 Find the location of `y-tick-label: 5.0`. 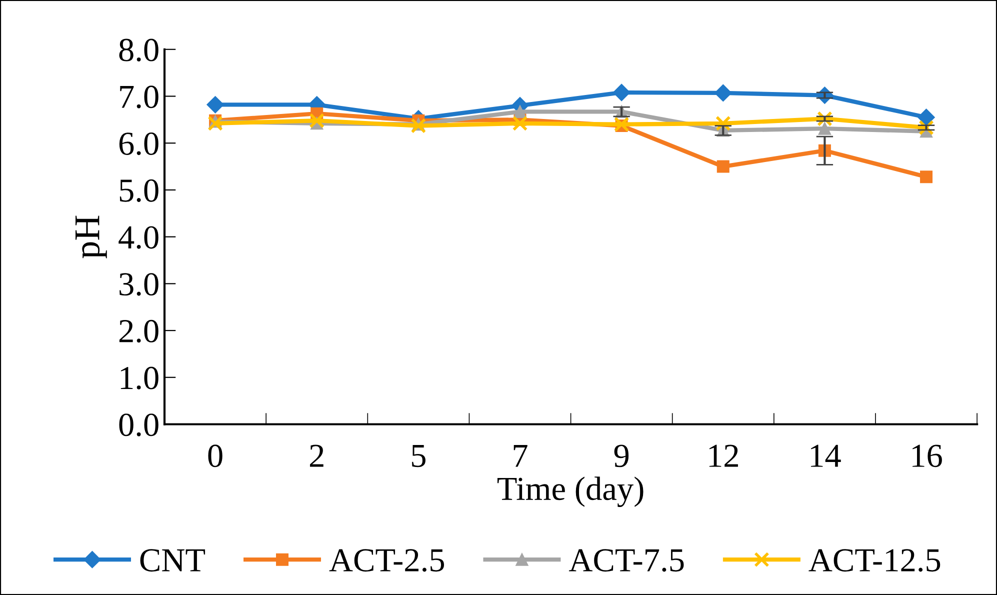

y-tick-label: 5.0 is located at coordinates (139, 190).